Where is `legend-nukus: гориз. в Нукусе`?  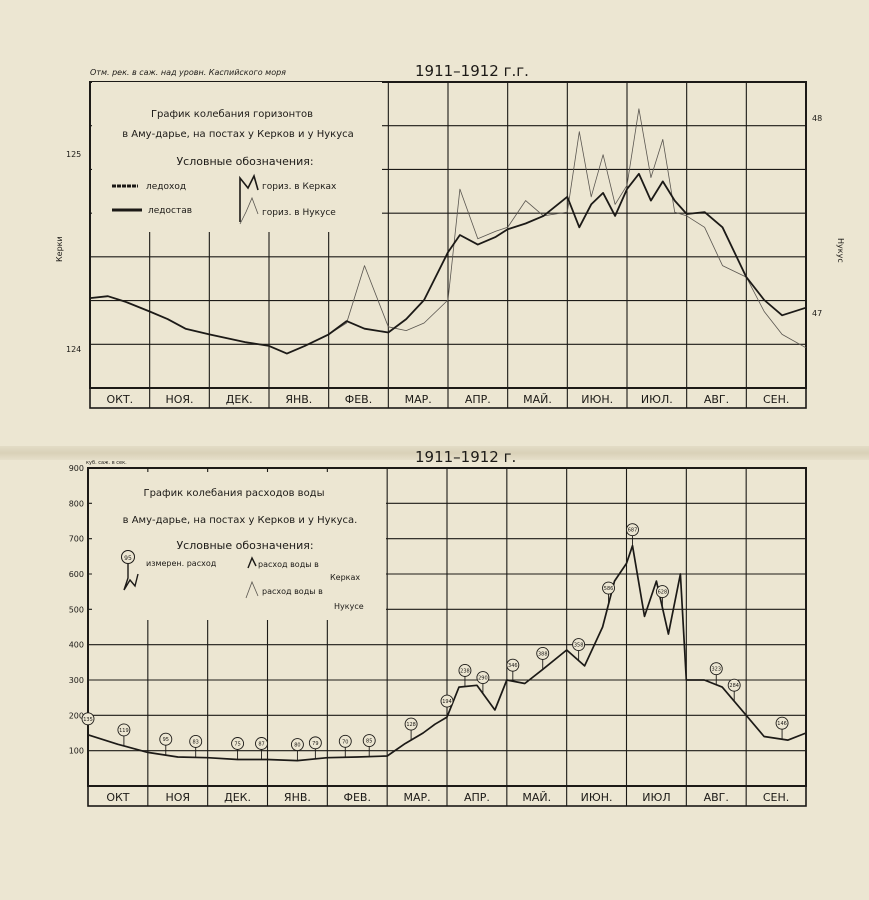 legend-nukus: гориз. в Нукусе is located at coordinates (299, 213).